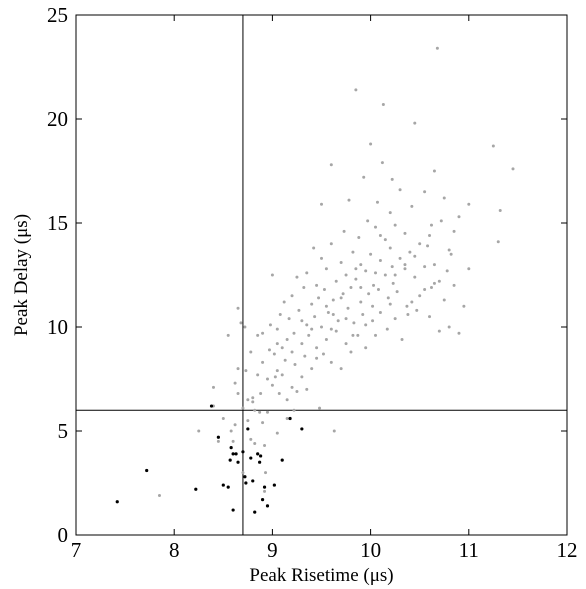 The image size is (586, 589). Describe the element at coordinates (174, 550) in the screenshot. I see `x-tick-label: 8` at that location.